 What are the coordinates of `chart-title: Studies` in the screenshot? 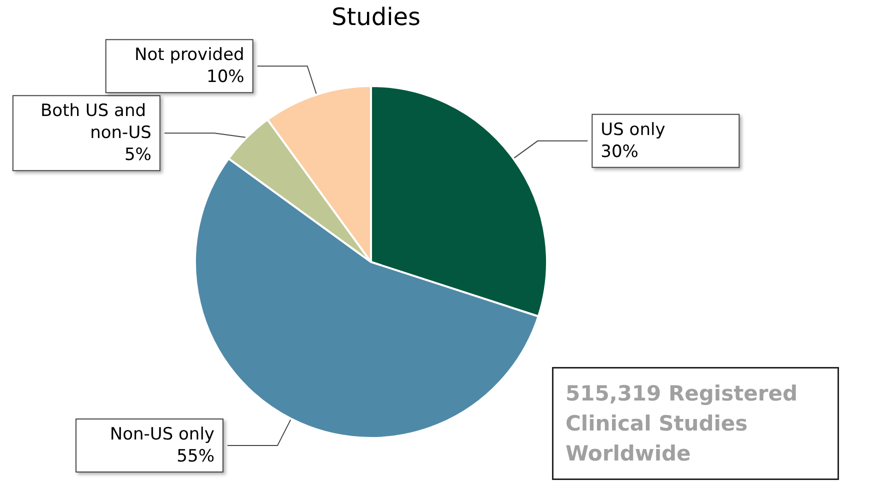 It's located at (376, 17).